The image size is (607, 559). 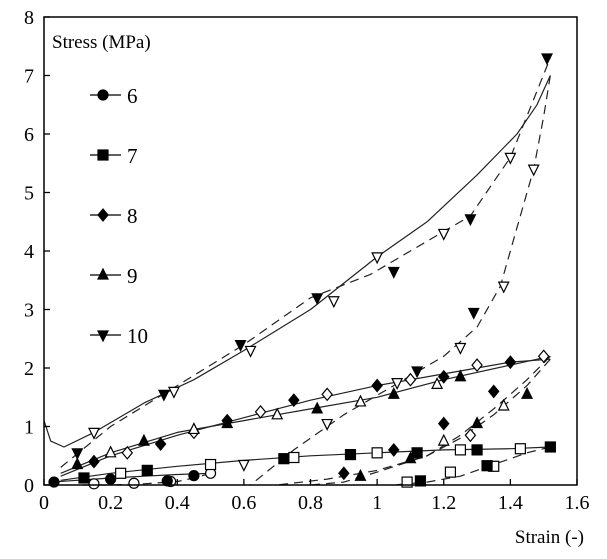 I want to click on x-tick-label: 0.6, so click(x=243, y=503).